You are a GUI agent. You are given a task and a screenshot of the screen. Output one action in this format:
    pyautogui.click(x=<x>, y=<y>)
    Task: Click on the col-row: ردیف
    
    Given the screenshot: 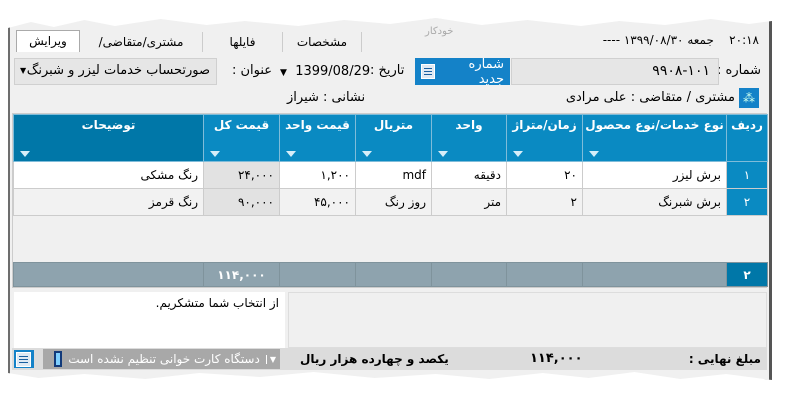 What is the action you would take?
    pyautogui.click(x=747, y=138)
    